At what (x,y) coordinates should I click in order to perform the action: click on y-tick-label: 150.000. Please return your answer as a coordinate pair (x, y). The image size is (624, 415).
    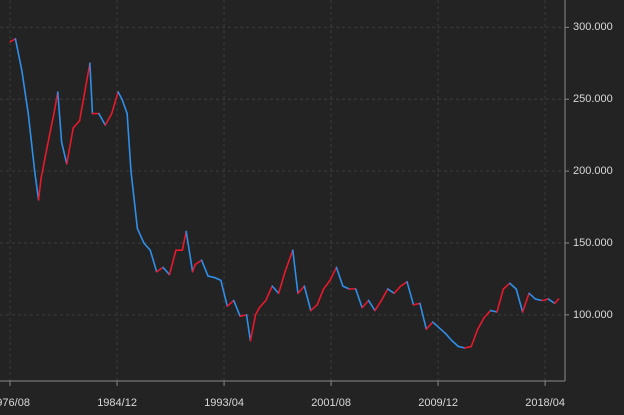
    Looking at the image, I should click on (593, 243).